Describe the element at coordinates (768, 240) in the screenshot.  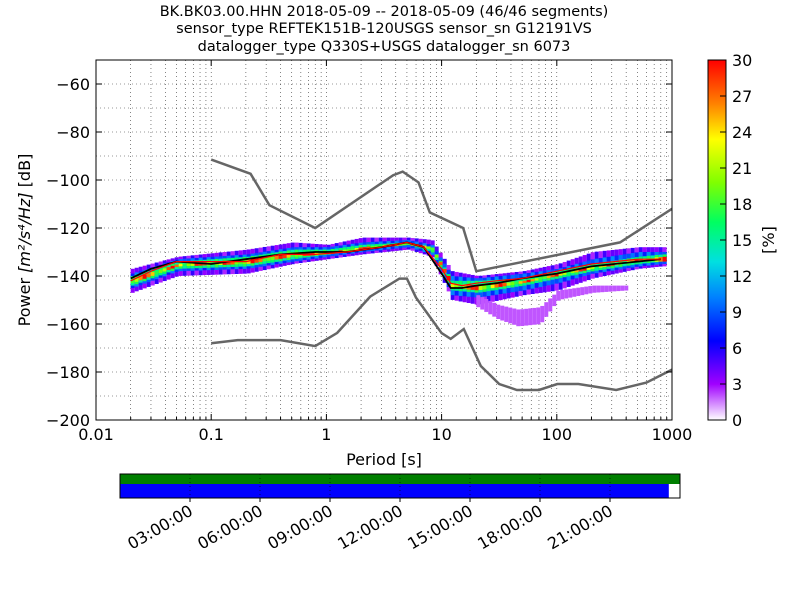
I see `colorbar-label: [%]` at that location.